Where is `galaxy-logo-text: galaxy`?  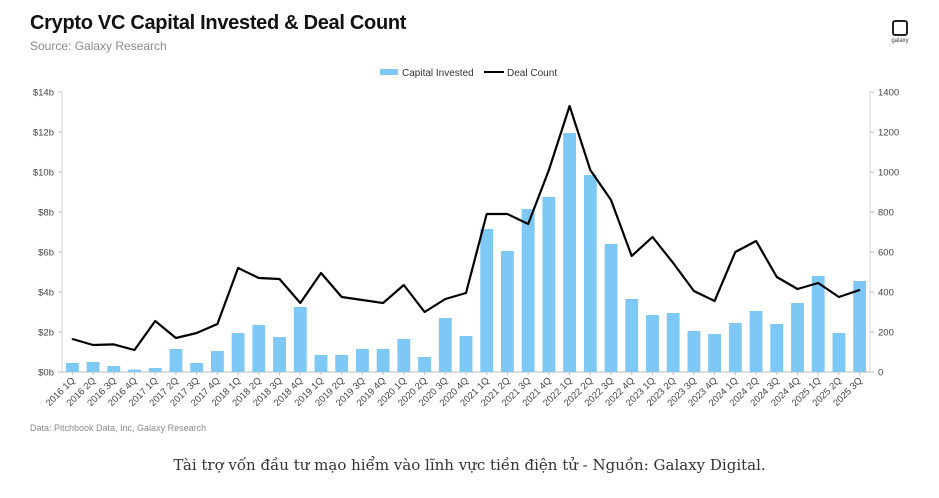
galaxy-logo-text: galaxy is located at coordinates (900, 41).